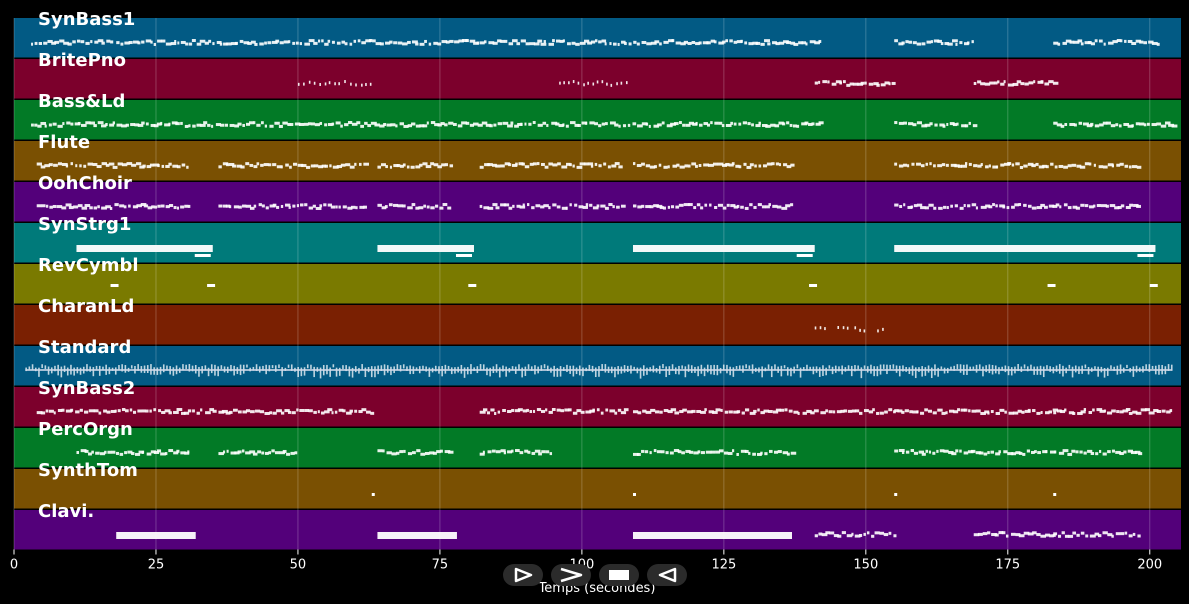 The height and width of the screenshot is (604, 1189). I want to click on stop-icon, so click(619, 575).